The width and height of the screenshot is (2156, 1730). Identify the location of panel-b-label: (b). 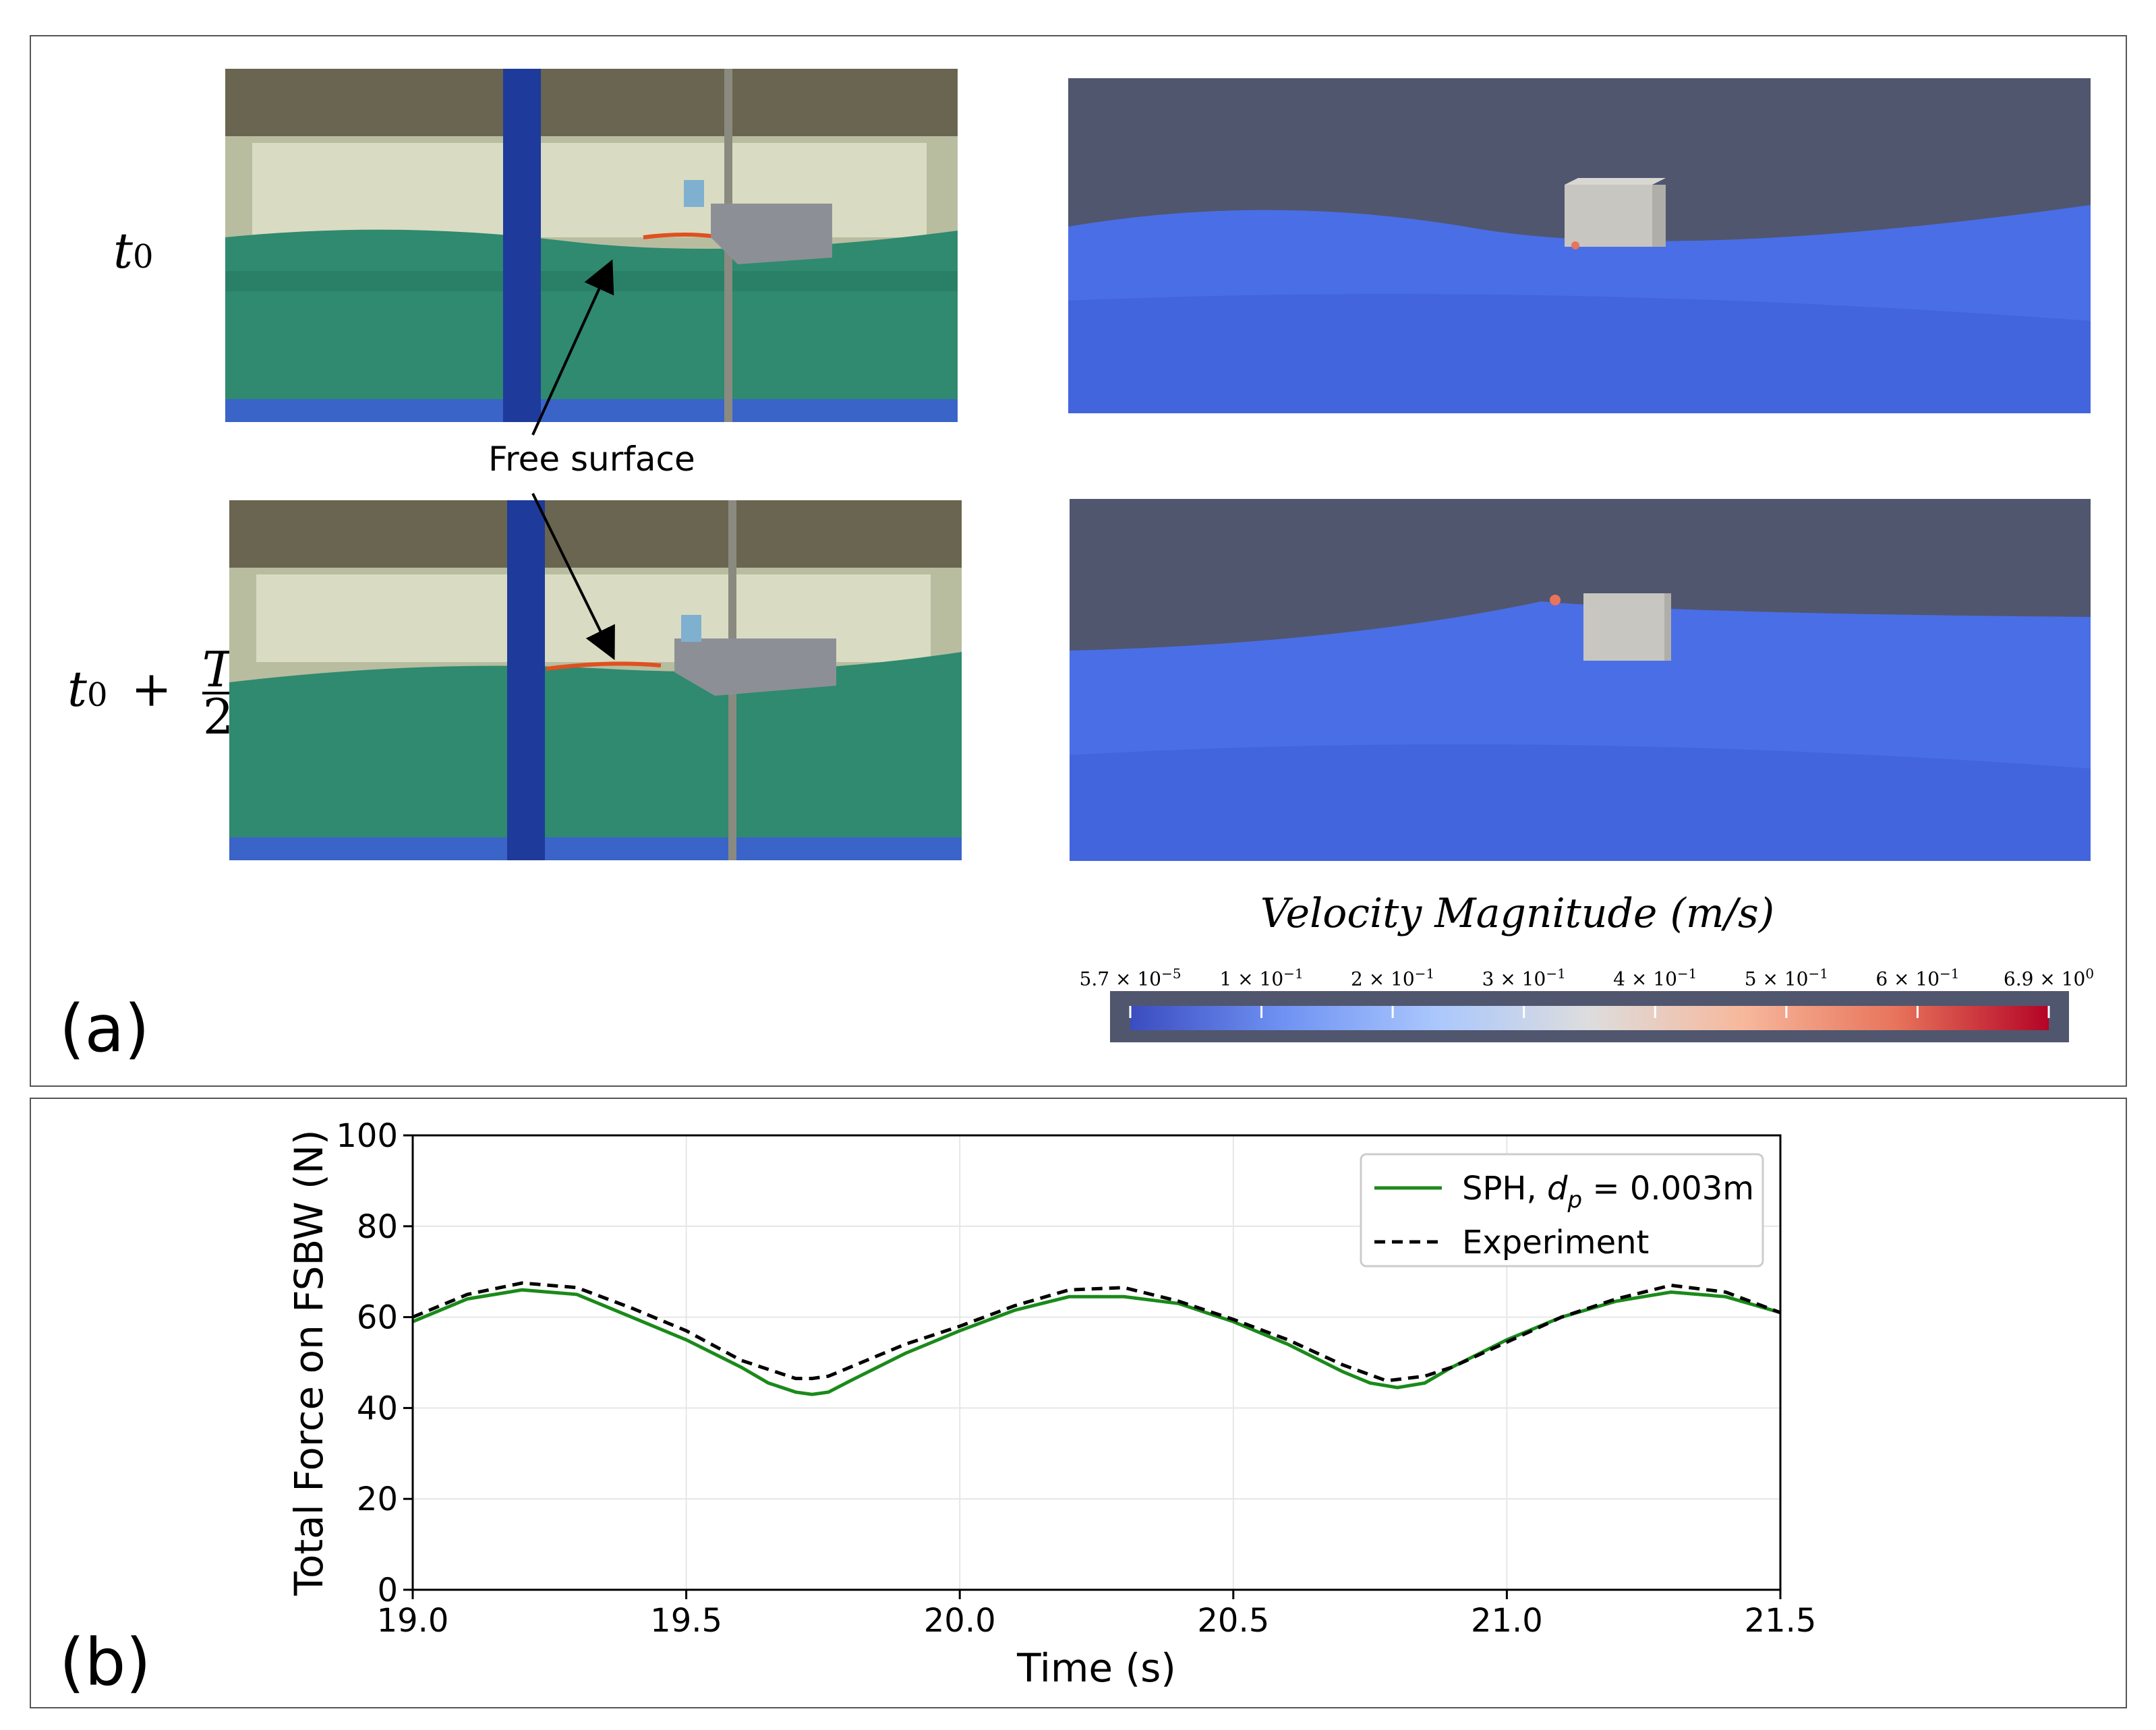
(105, 1663).